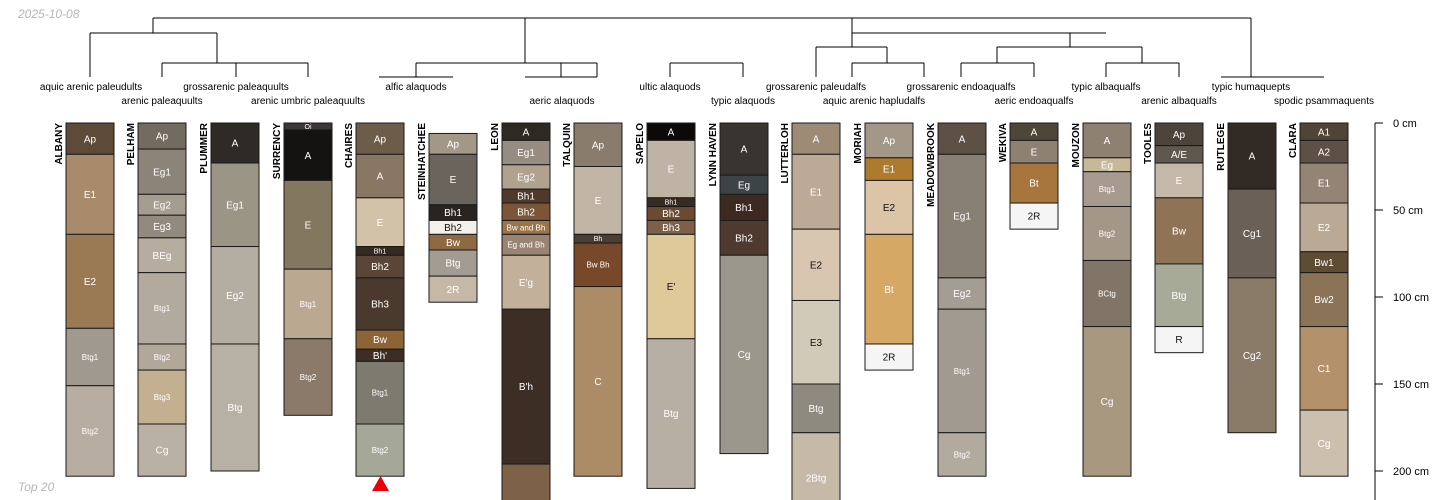  What do you see at coordinates (91, 87) in the screenshot?
I see `classification-label: aquic arenic paleudults` at bounding box center [91, 87].